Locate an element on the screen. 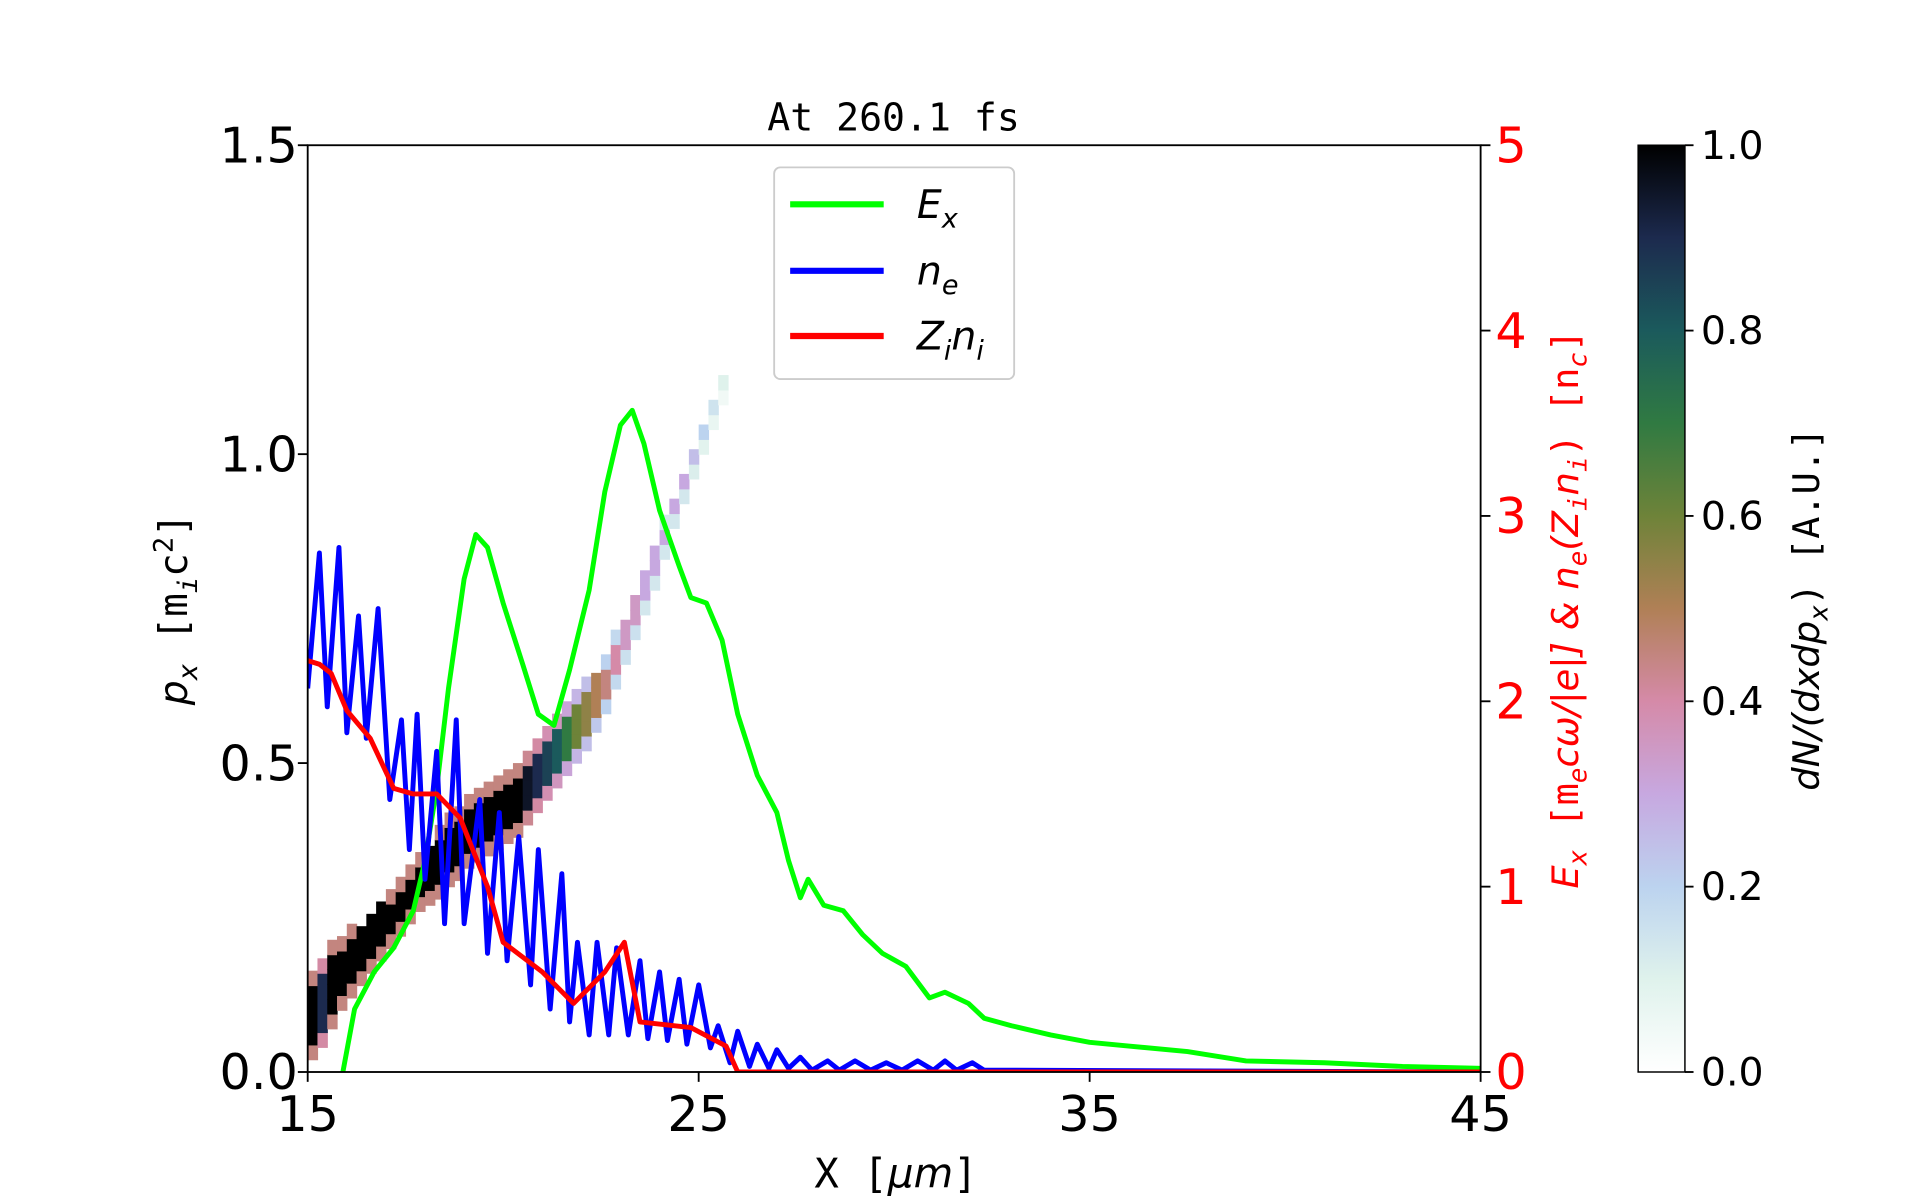 The image size is (1920, 1200). colorbar-tick-label: 1.0 is located at coordinates (1732, 146).